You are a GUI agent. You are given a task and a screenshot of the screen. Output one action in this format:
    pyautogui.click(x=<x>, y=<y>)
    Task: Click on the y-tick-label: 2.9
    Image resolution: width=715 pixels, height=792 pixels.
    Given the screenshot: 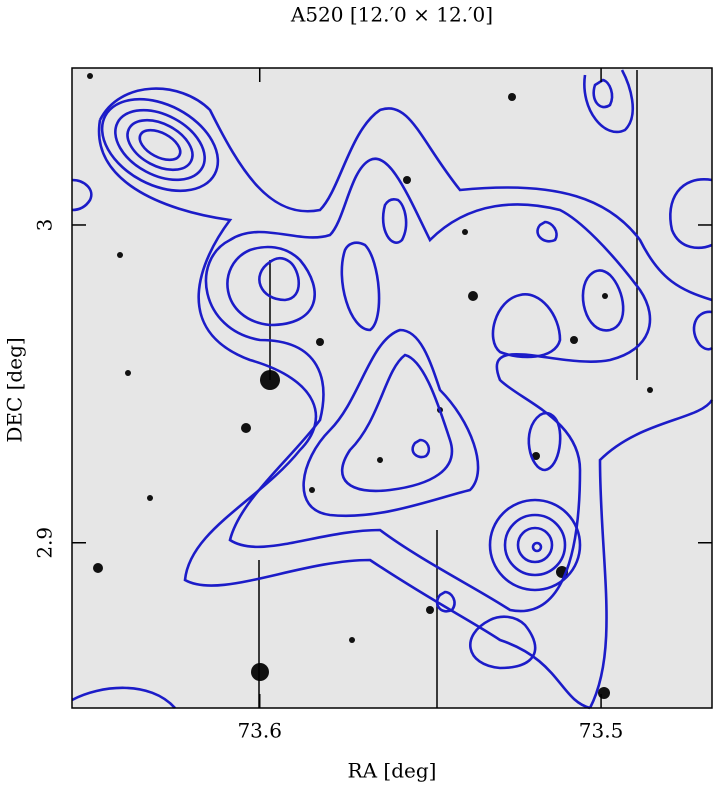 What is the action you would take?
    pyautogui.click(x=45, y=543)
    